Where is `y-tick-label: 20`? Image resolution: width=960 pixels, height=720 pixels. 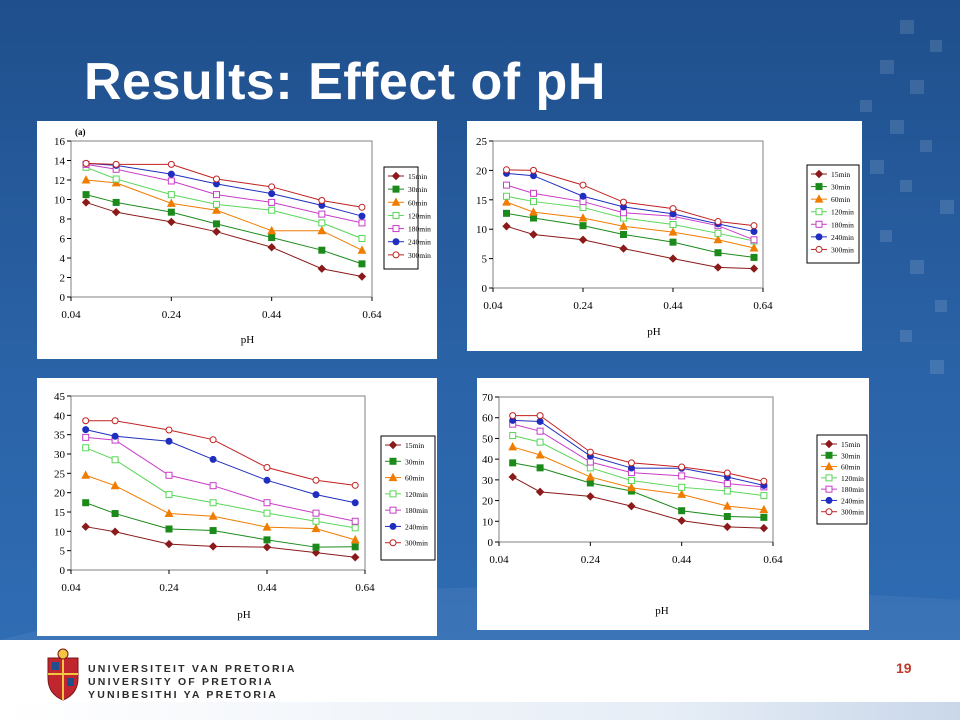
y-tick-label: 20 is located at coordinates (482, 171).